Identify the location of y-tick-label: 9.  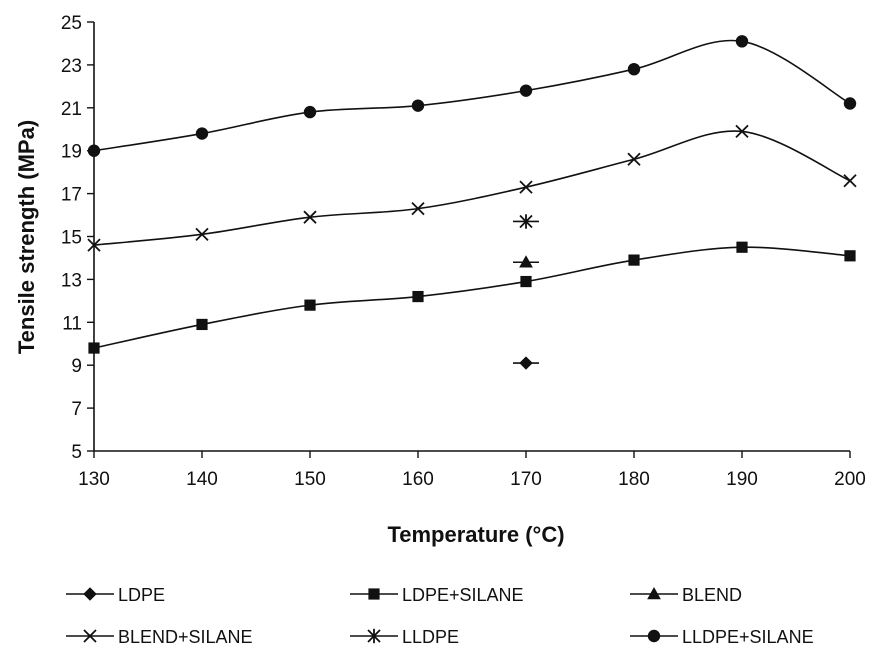
(76, 366).